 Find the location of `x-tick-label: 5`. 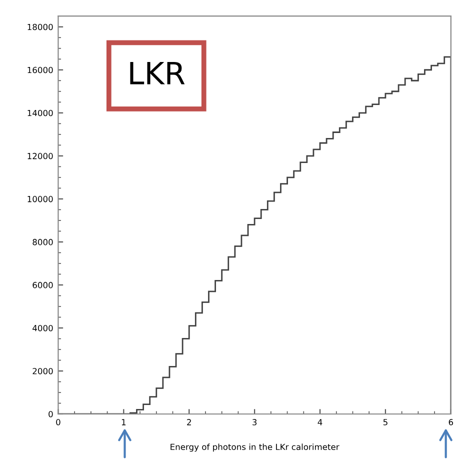

x-tick-label: 5 is located at coordinates (385, 422).